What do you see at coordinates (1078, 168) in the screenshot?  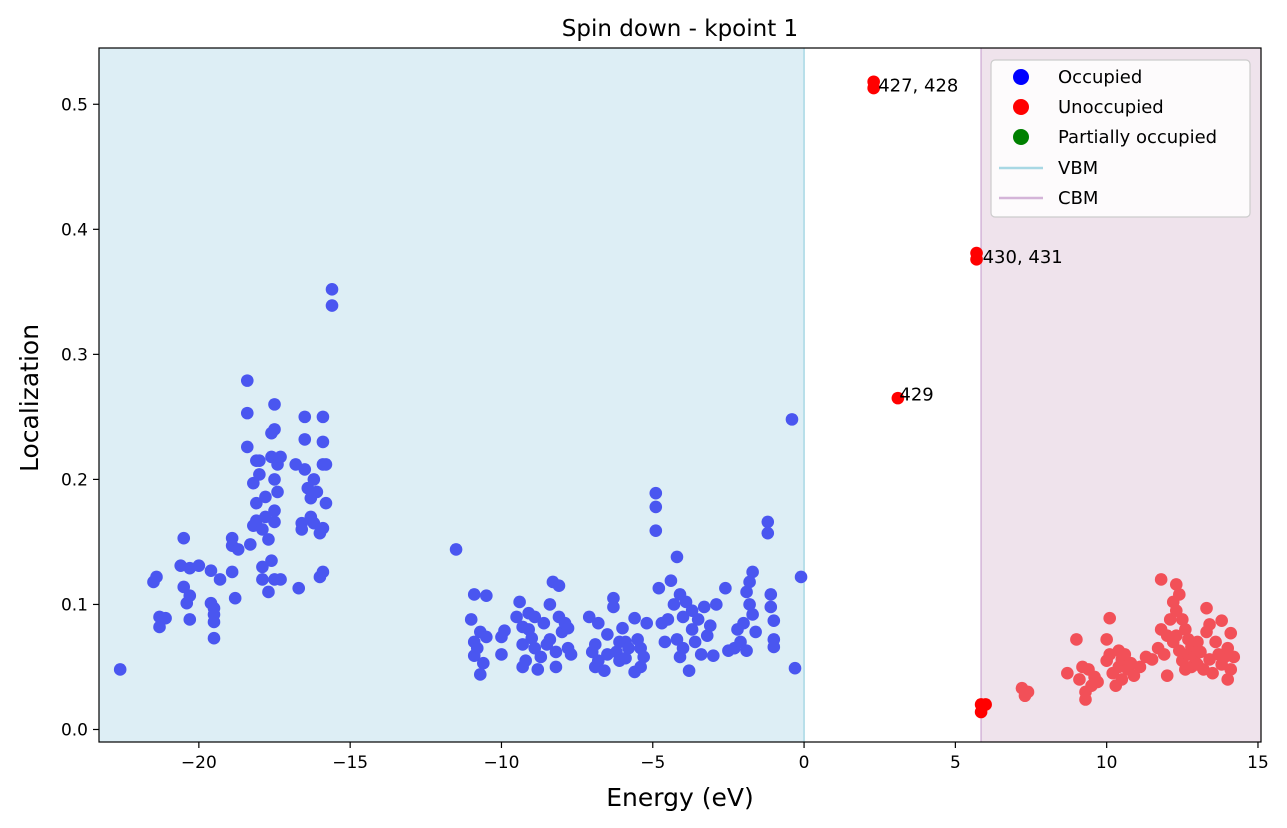 I see `legend-label-vbm: VBM` at bounding box center [1078, 168].